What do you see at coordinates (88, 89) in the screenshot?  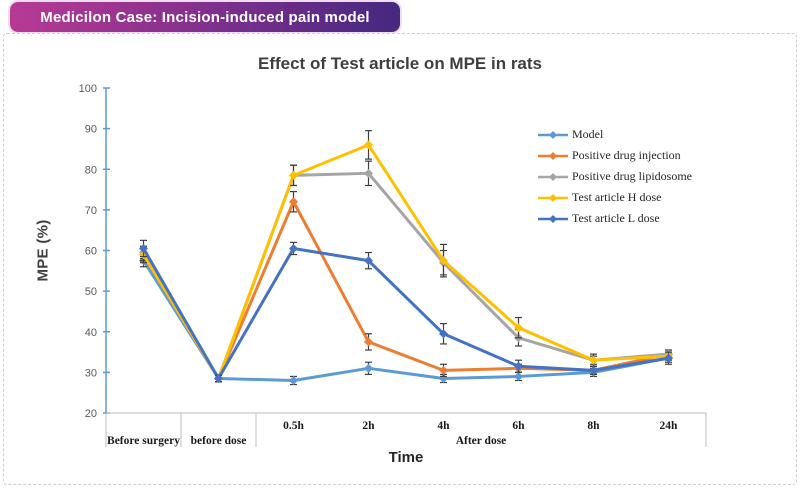 I see `svg-text: 100` at bounding box center [88, 89].